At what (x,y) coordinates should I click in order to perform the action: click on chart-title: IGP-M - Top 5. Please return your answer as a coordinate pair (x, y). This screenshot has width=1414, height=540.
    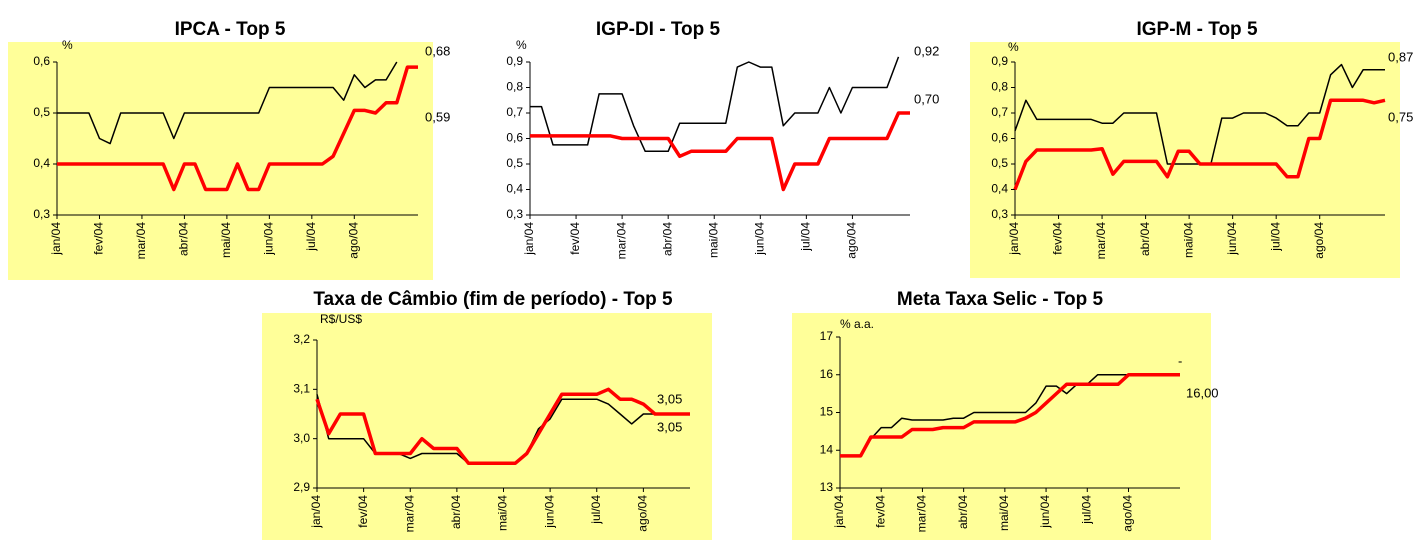
    Looking at the image, I should click on (1196, 29).